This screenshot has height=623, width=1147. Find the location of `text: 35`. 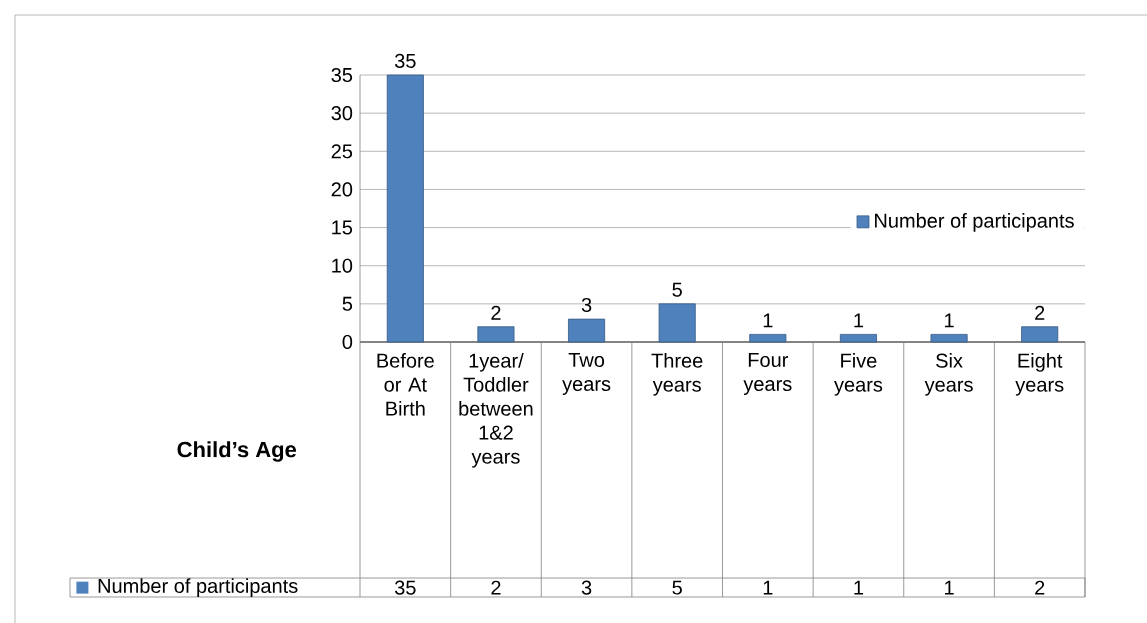

text: 35 is located at coordinates (405, 60).